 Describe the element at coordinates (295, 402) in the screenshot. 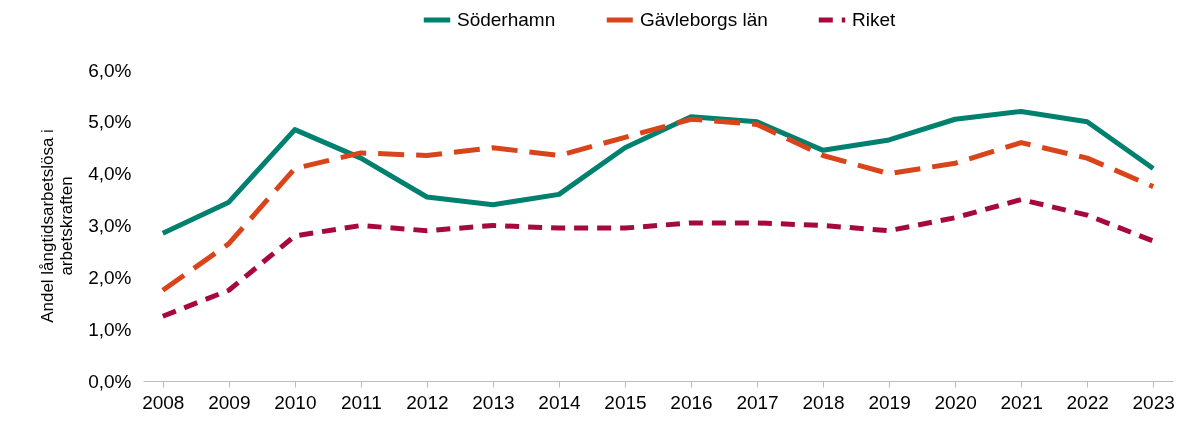

I see `x-tick-label: 2010` at that location.